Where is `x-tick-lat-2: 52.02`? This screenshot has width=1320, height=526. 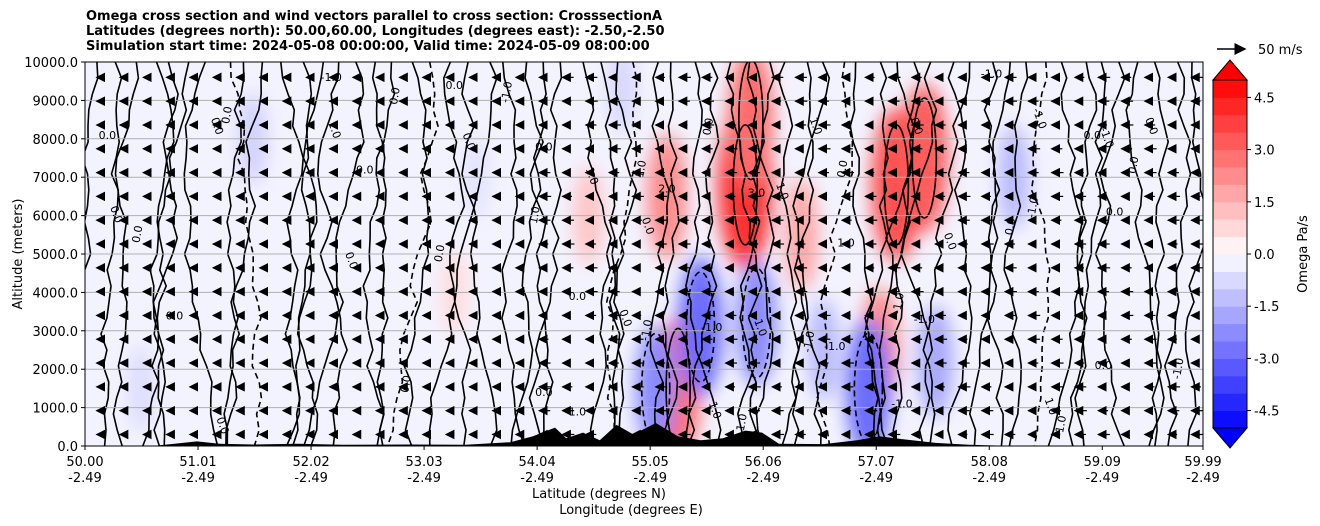 x-tick-lat-2: 52.02 is located at coordinates (310, 462).